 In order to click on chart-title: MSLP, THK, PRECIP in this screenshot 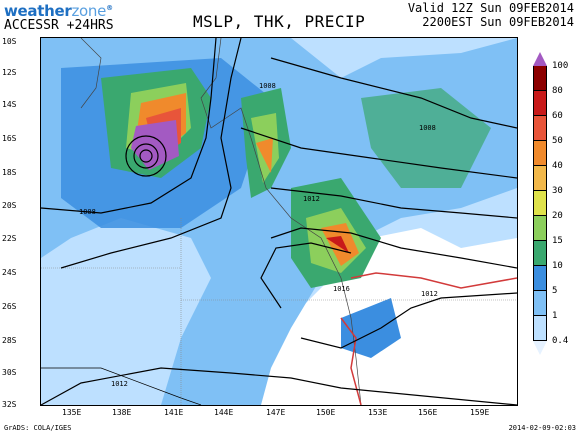, I will do `click(279, 21)`.